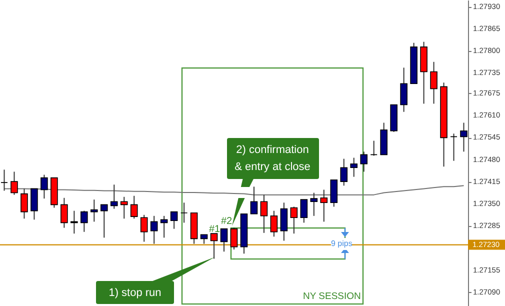 This screenshot has width=505, height=306. What do you see at coordinates (332, 297) in the screenshot?
I see `annotation: NY SESSION` at bounding box center [332, 297].